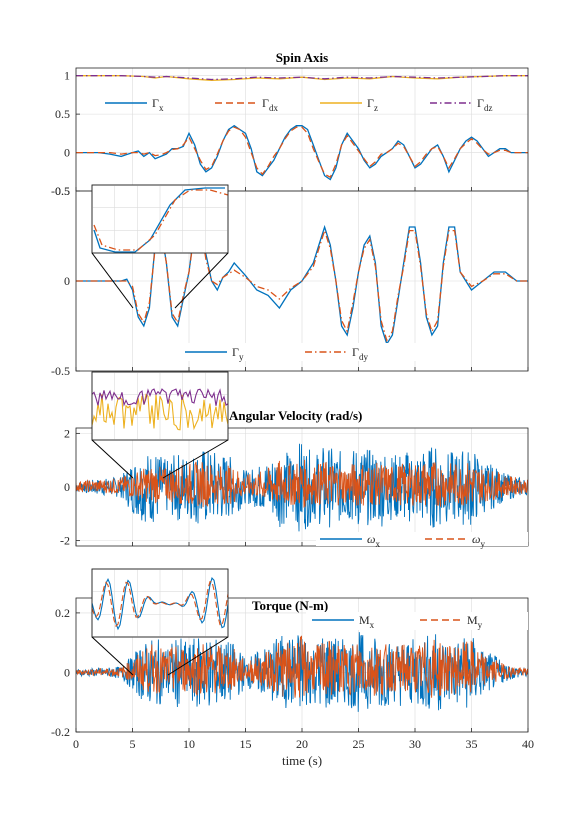 The width and height of the screenshot is (581, 820). Describe the element at coordinates (112, 656) in the screenshot. I see `inset-torque-connector-left` at that location.